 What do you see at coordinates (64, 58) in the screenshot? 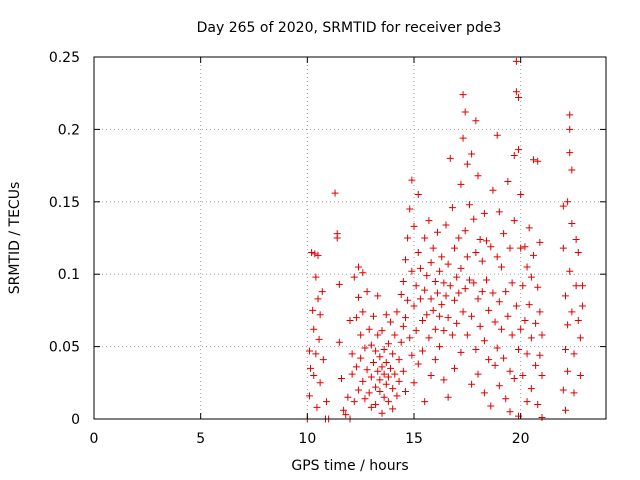
I see `y-tick-label: 0.25` at bounding box center [64, 58].